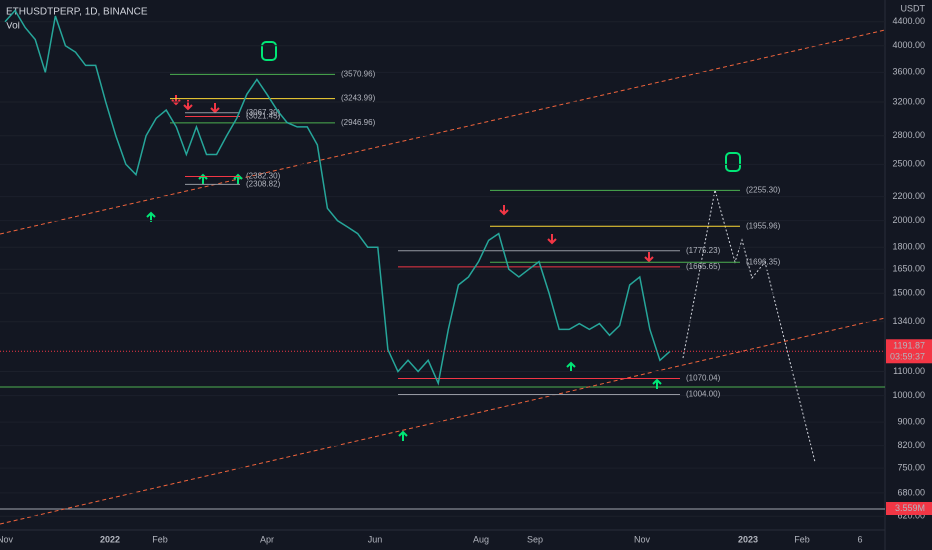  I want to click on last-price-label: 1191.87, so click(909, 346).